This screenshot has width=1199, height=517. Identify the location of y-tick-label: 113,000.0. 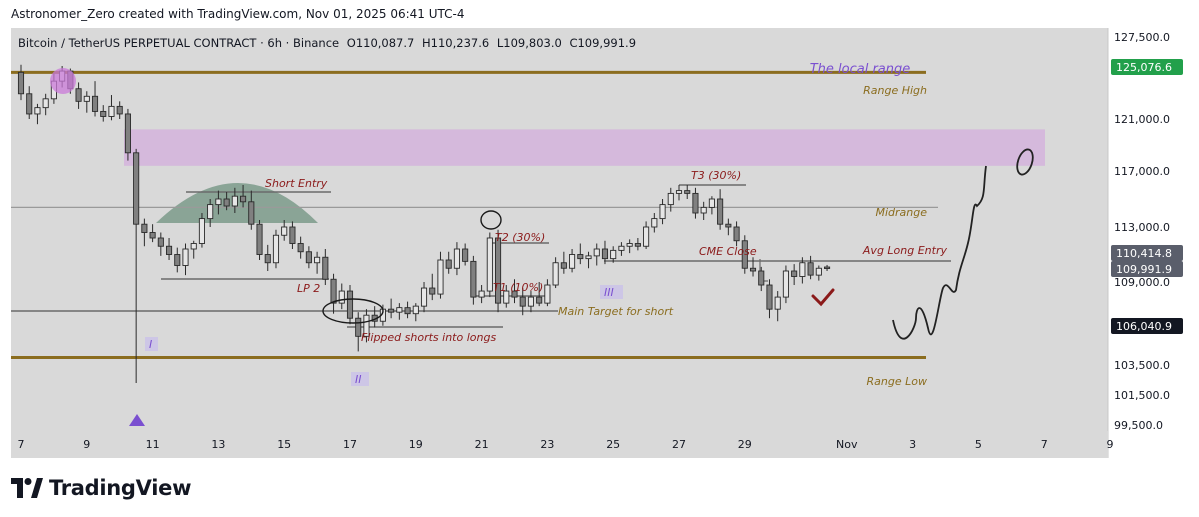
(1142, 227).